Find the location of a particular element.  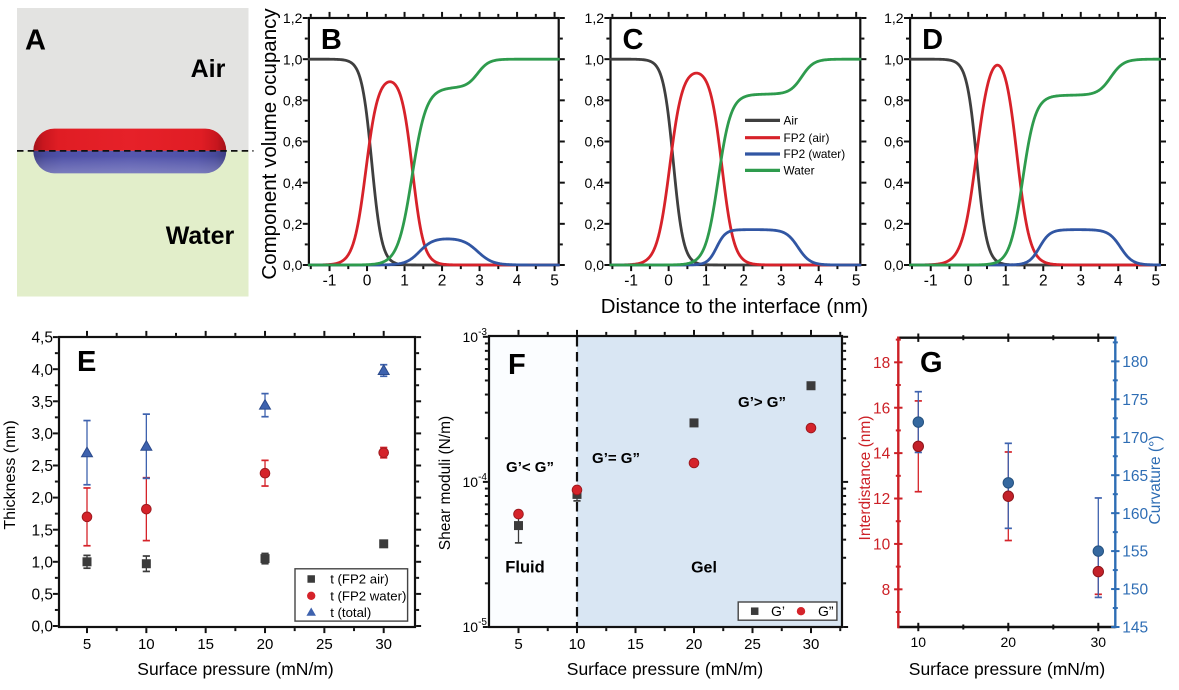

svg-text: Interdistance (nm) is located at coordinates (865, 478).